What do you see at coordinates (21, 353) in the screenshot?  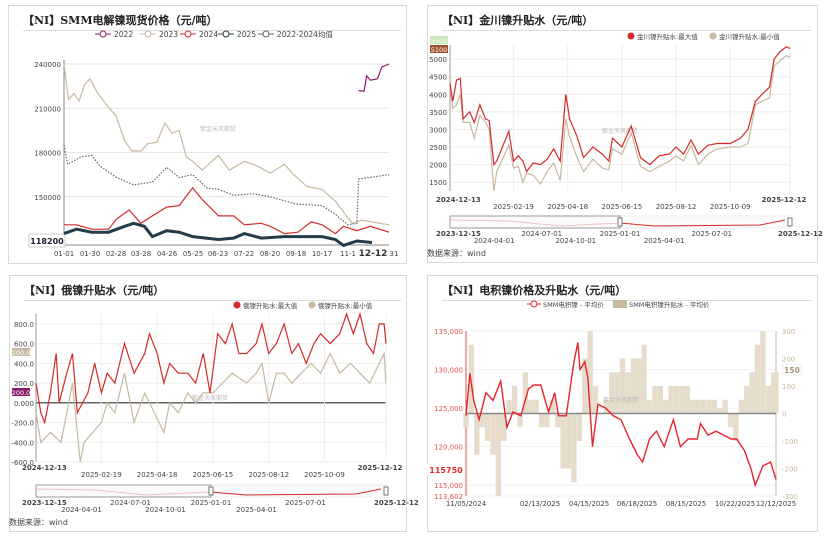 I see `value-tag-label: 200.0` at bounding box center [21, 353].